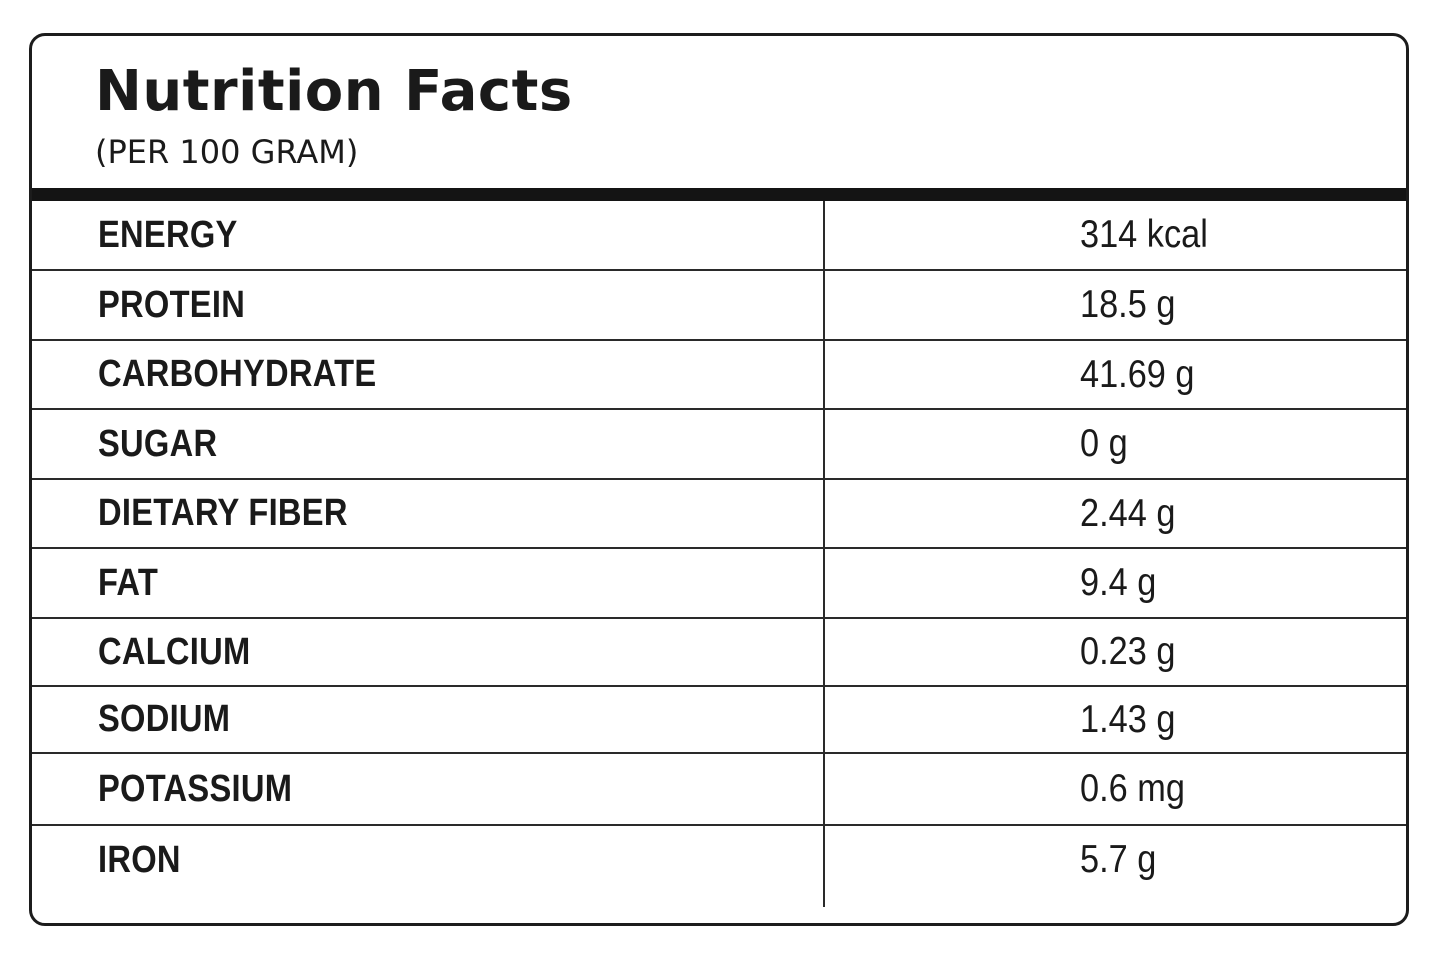 This screenshot has width=1445, height=963. I want to click on table-row: IRON 5.7 g, so click(719, 860).